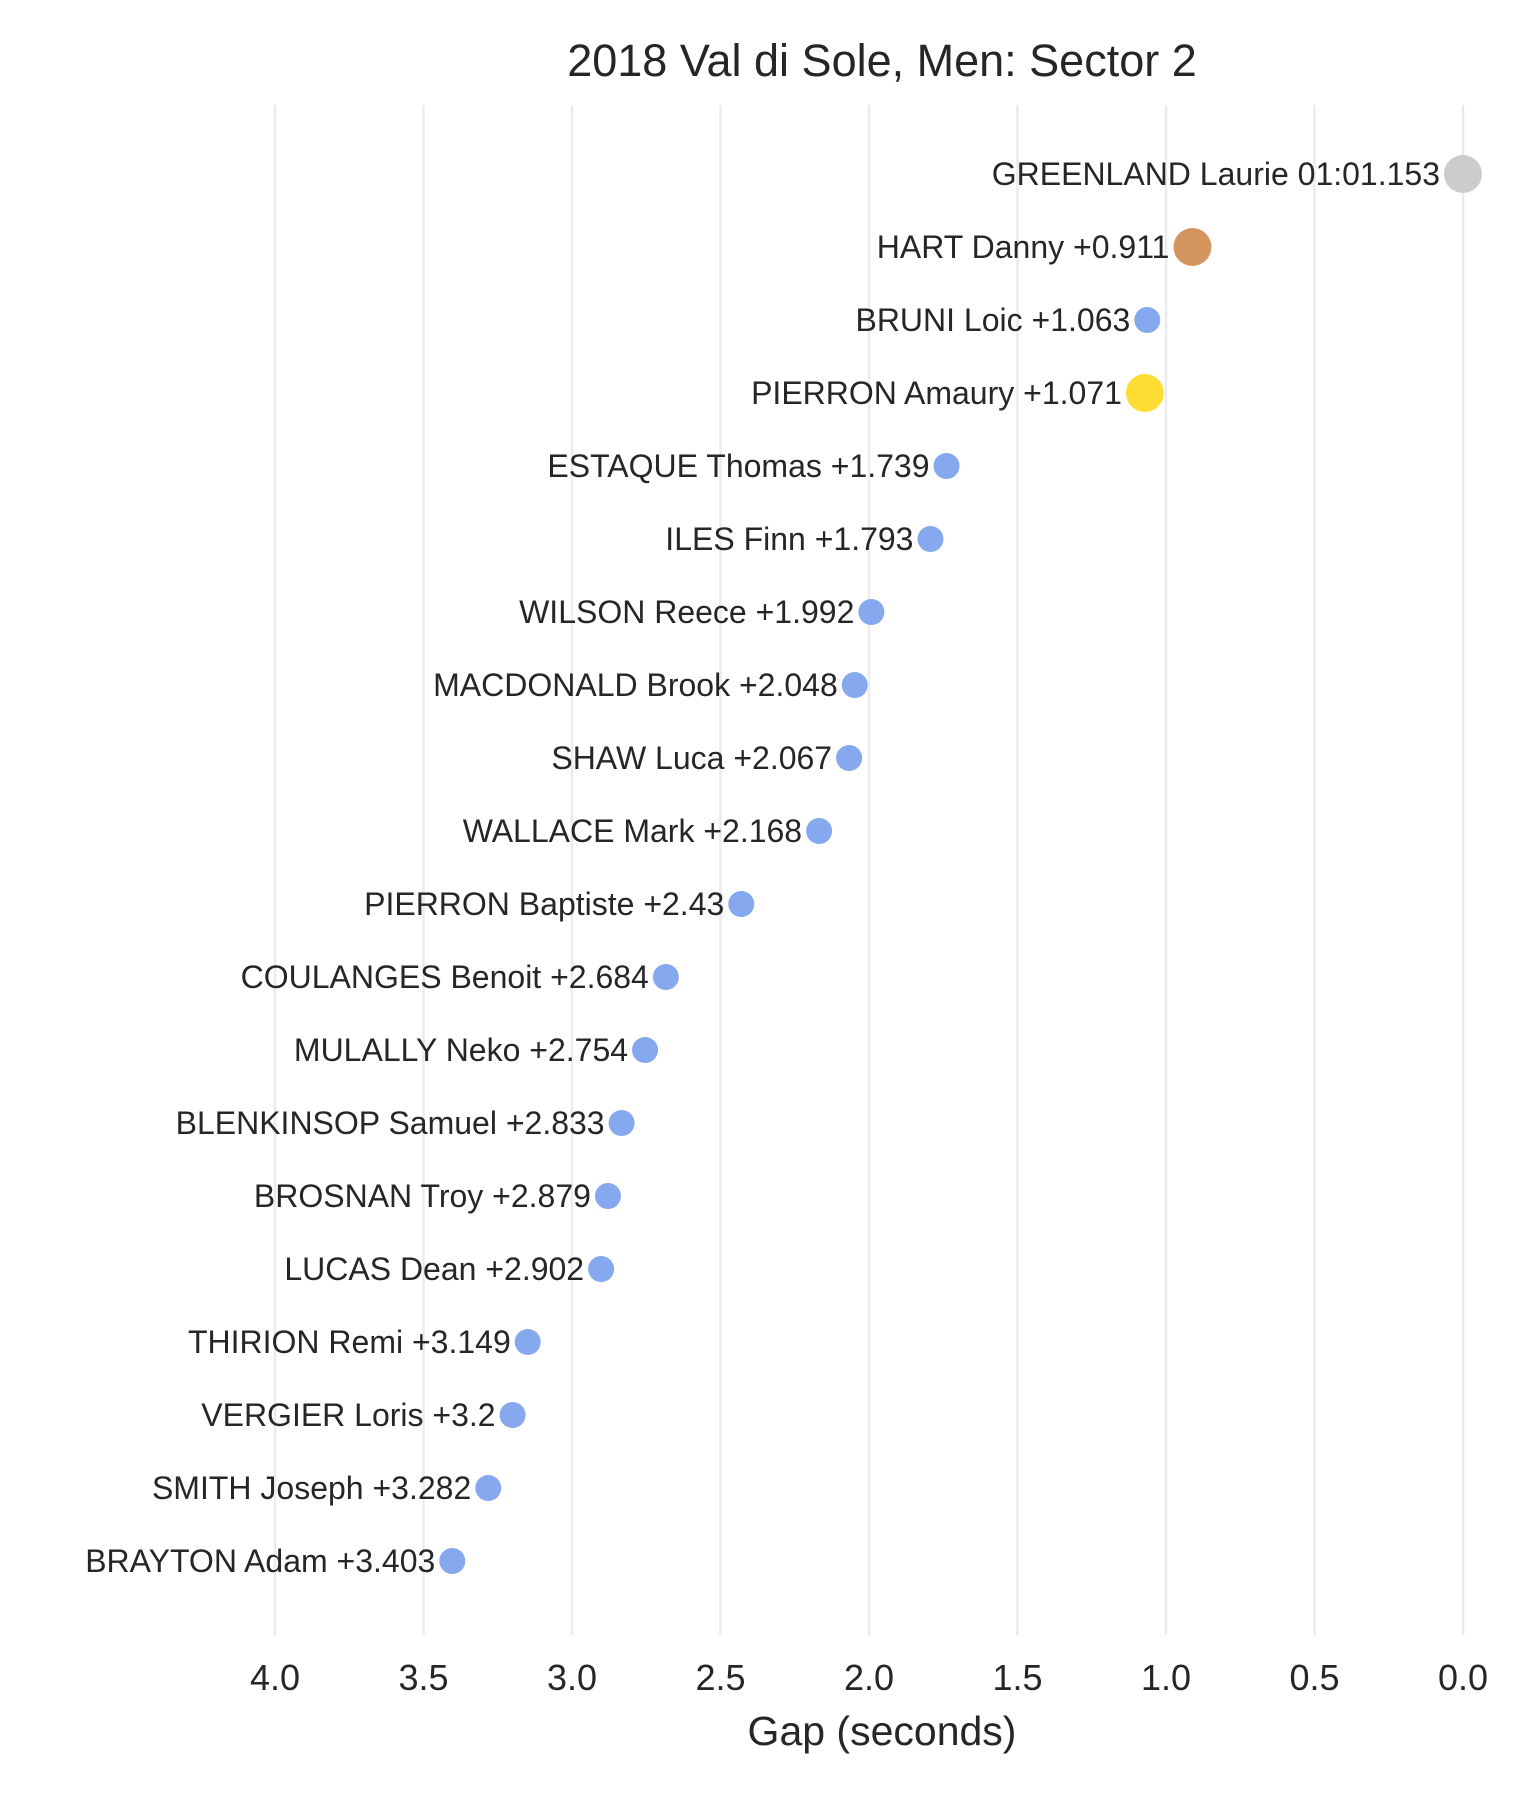 This screenshot has height=1800, width=1534. I want to click on rider-row: VERGIER Loris +3.2, so click(363, 1415).